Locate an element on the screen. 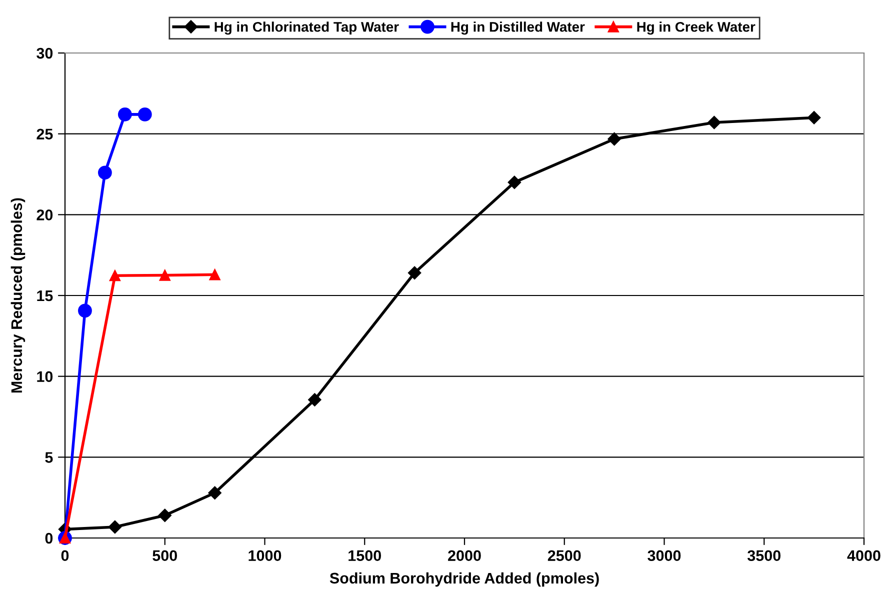  y-tick-label: 10 is located at coordinates (45, 376).